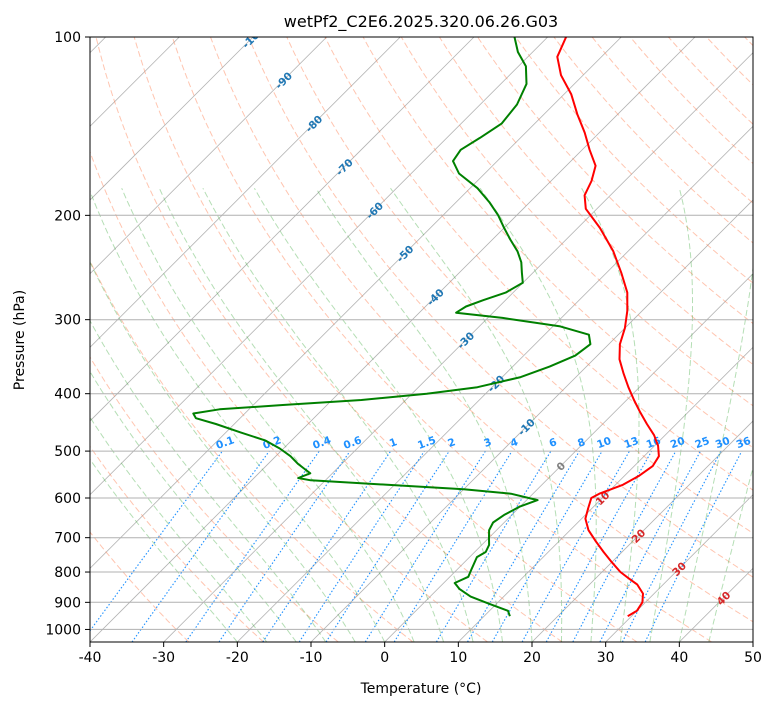  What do you see at coordinates (679, 658) in the screenshot?
I see `x-tick-label: 40` at bounding box center [679, 658].